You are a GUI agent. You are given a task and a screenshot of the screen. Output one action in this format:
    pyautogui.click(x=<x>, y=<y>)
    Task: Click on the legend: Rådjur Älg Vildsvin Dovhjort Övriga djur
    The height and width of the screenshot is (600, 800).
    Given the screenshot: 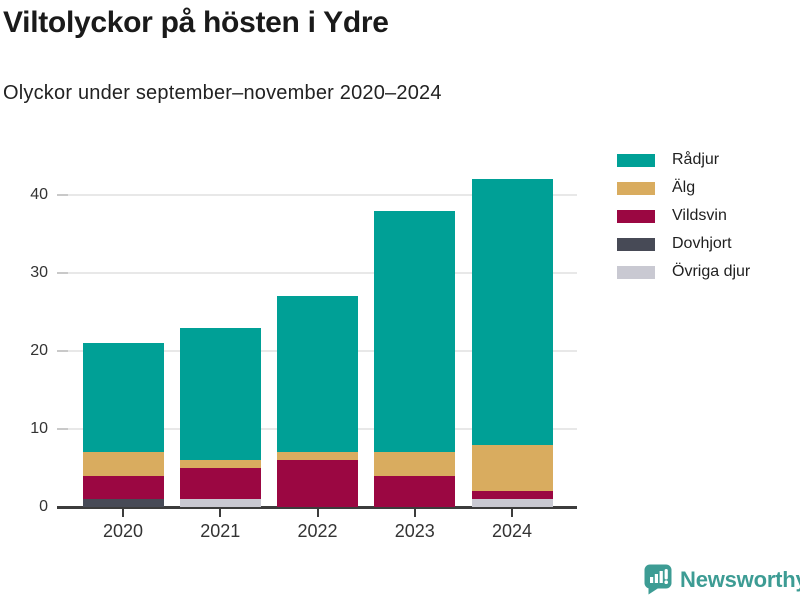 What is the action you would take?
    pyautogui.click(x=683, y=216)
    